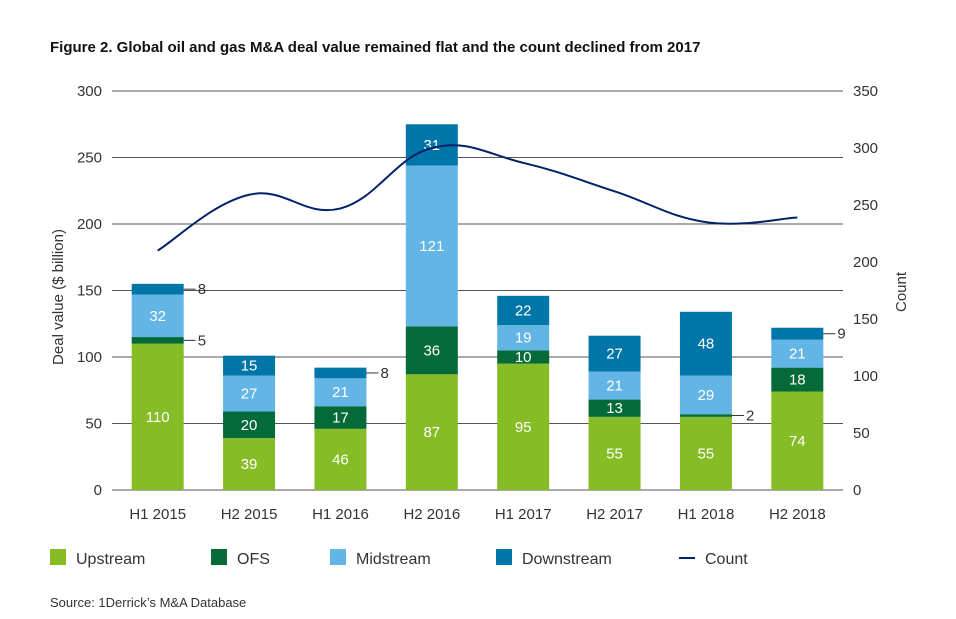 The image size is (956, 619). What do you see at coordinates (726, 559) in the screenshot?
I see `legend-label-count: Count` at bounding box center [726, 559].